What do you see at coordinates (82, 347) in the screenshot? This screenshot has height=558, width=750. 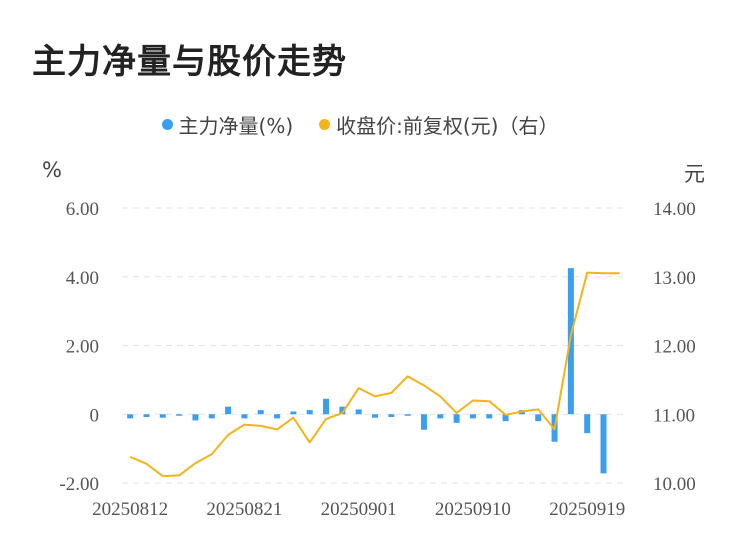 I see `y-left-tick-label: 2.00` at bounding box center [82, 347].